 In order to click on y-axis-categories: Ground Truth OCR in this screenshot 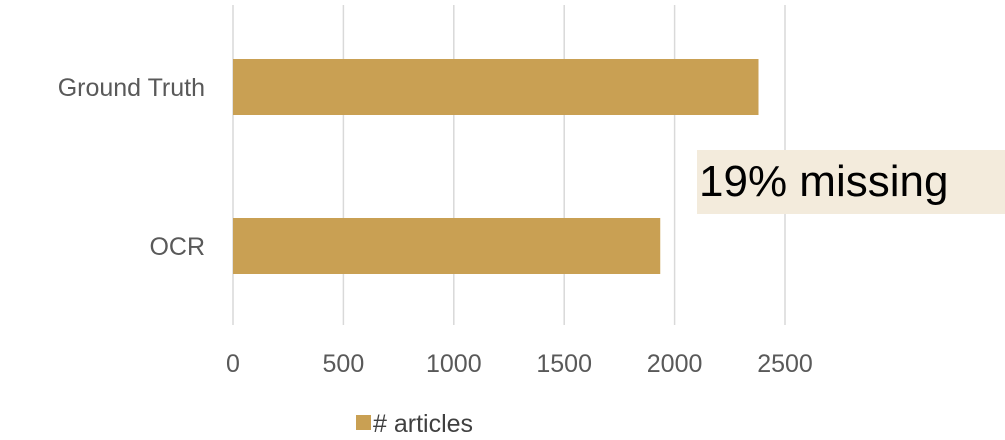, I will do `click(131, 167)`.